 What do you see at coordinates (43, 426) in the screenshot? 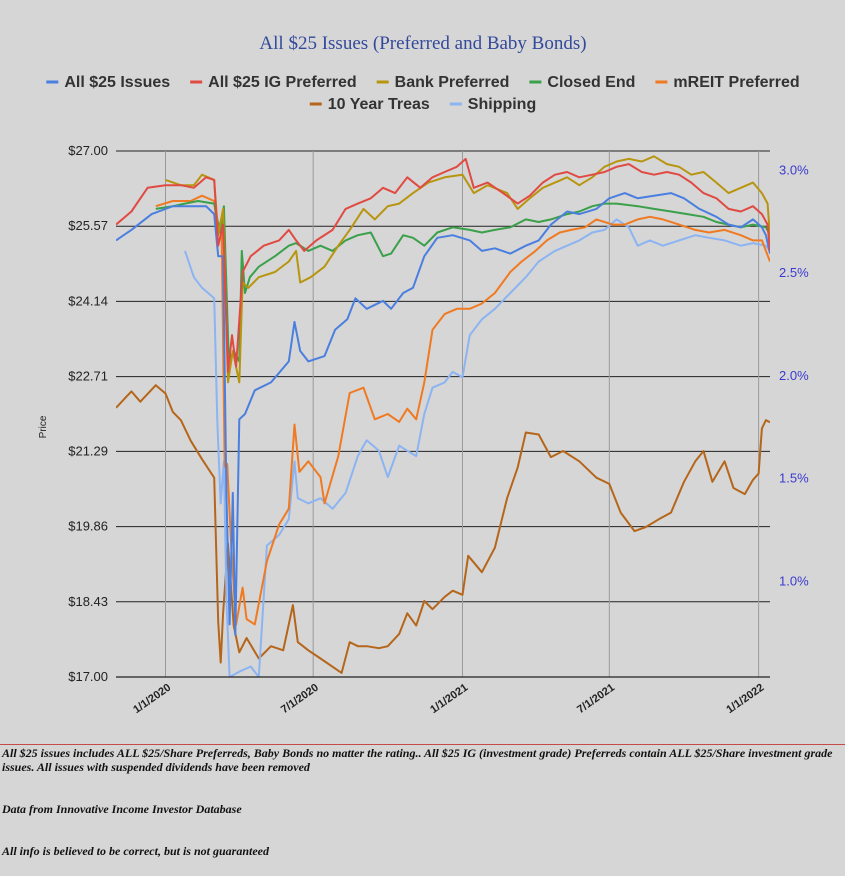
I see `y-axis-label: Price` at bounding box center [43, 426].